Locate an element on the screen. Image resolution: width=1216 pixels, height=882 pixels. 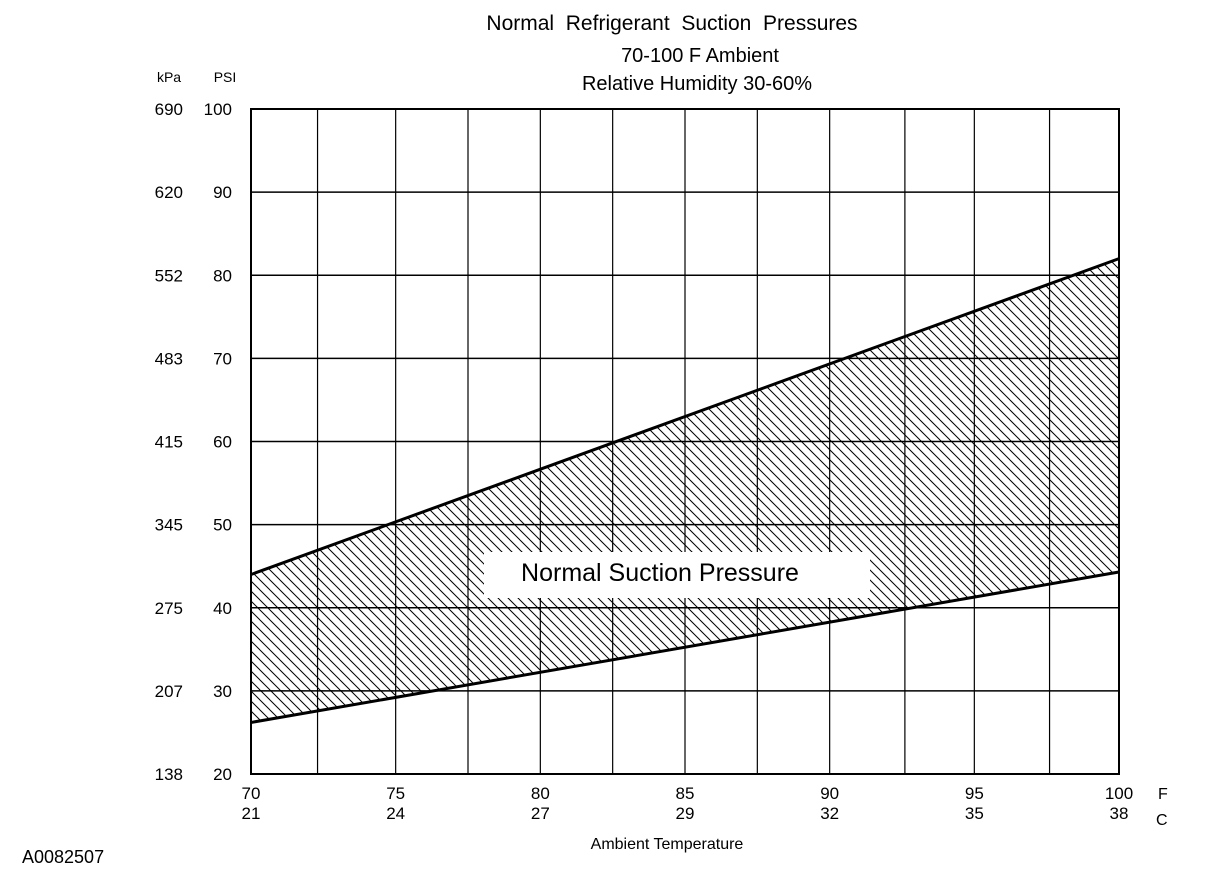
x-tick-label-c: 24 is located at coordinates (395, 813).